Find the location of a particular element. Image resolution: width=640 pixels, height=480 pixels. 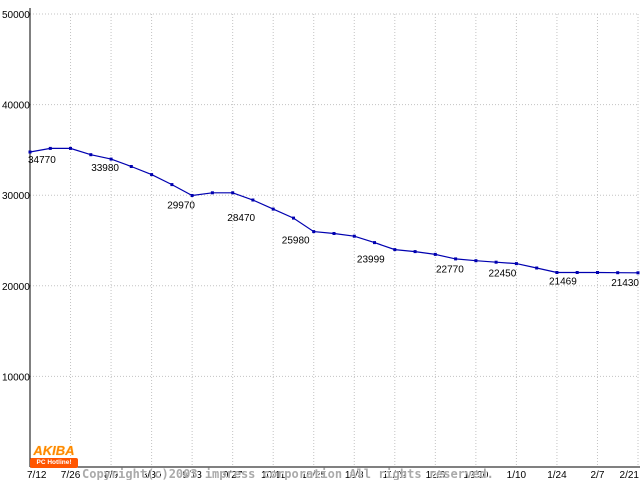

y-axis-labels: 10000 20000 30000 40000 50000 is located at coordinates (16, 196).